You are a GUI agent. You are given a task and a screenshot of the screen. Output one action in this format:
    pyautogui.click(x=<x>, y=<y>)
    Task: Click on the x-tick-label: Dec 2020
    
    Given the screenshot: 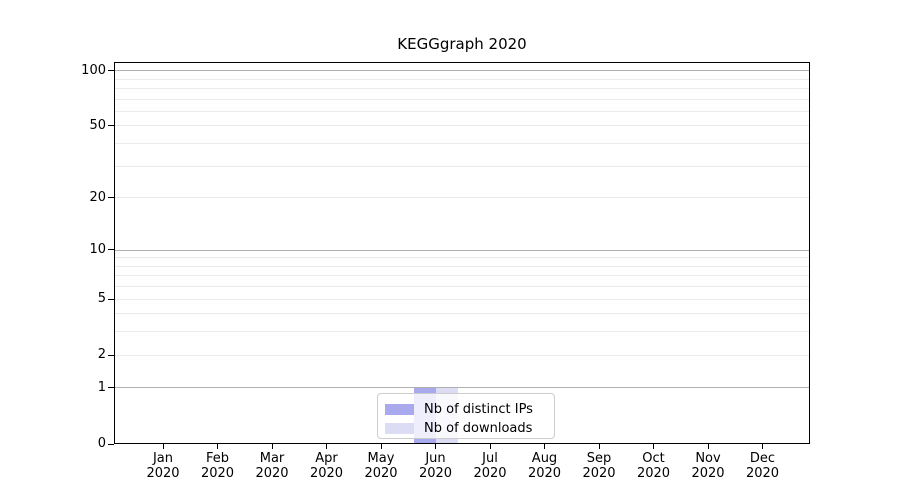 What is the action you would take?
    pyautogui.click(x=763, y=466)
    